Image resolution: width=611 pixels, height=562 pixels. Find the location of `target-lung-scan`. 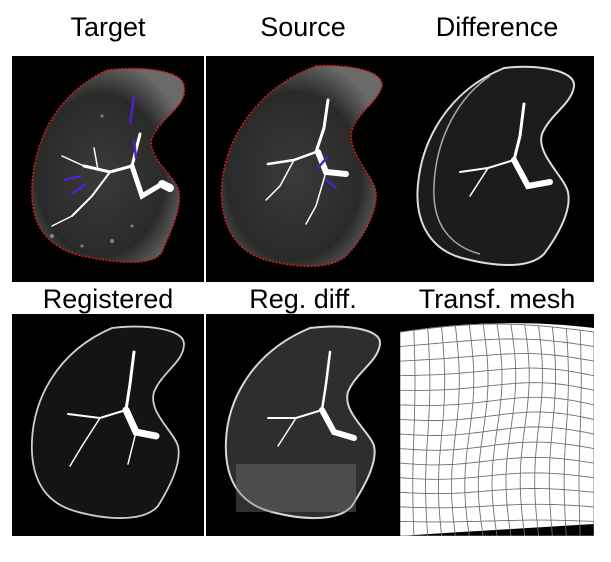

target-lung-scan is located at coordinates (108, 165).